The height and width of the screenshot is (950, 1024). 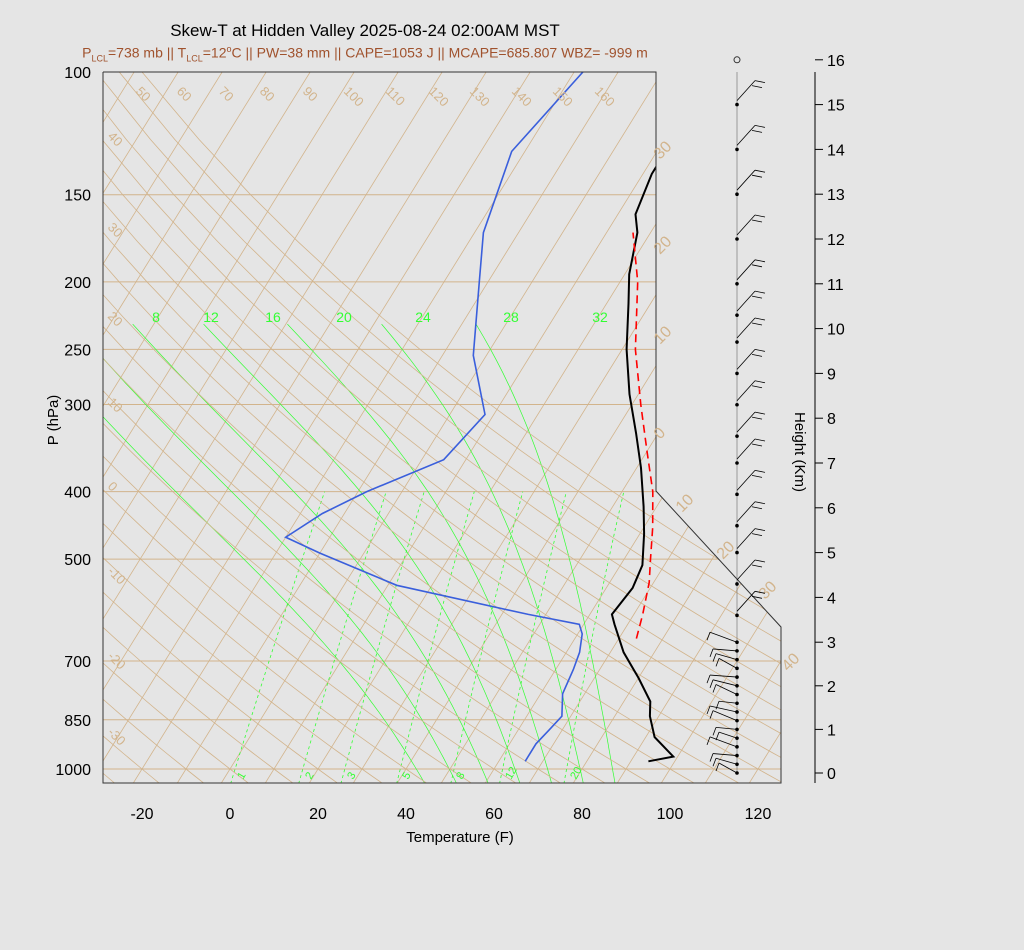 What do you see at coordinates (576, 773) in the screenshot?
I see `mixing-ratio-label: 20` at bounding box center [576, 773].